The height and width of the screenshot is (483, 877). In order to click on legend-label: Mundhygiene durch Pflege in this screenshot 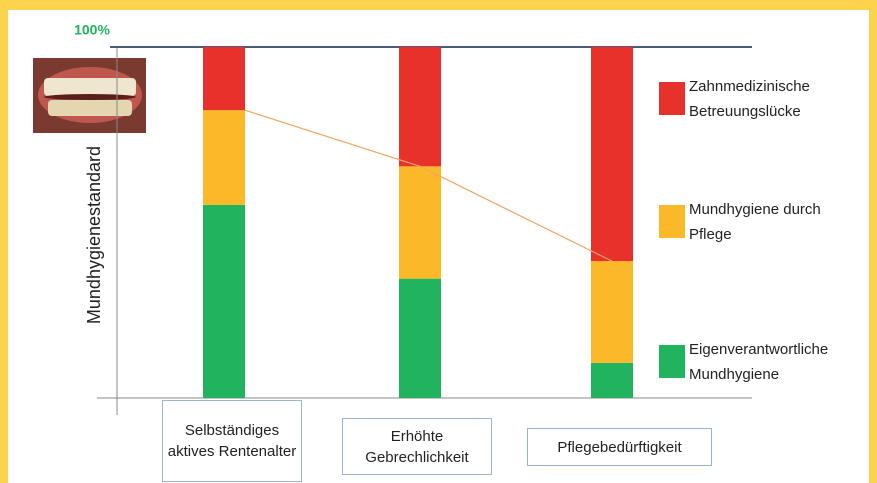, I will do `click(755, 222)`.